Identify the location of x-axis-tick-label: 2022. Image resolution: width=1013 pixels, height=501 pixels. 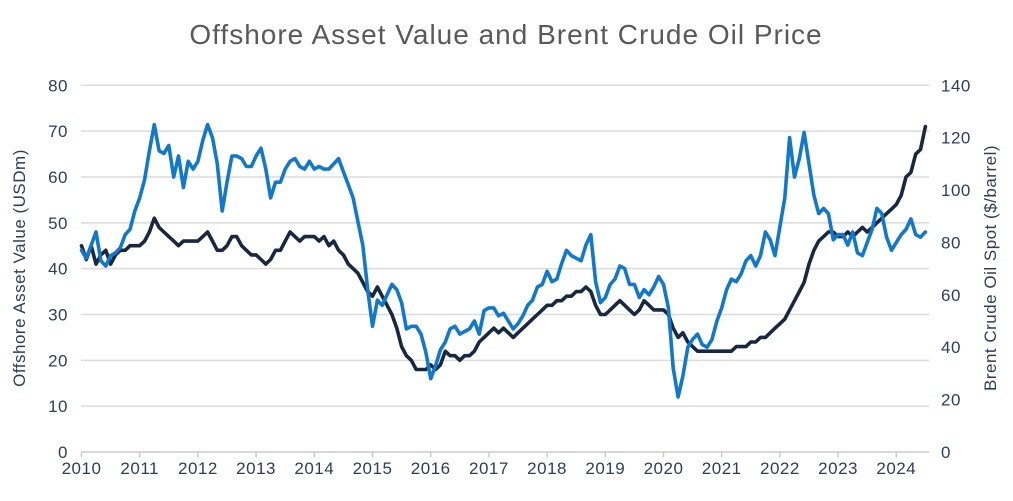
(780, 468).